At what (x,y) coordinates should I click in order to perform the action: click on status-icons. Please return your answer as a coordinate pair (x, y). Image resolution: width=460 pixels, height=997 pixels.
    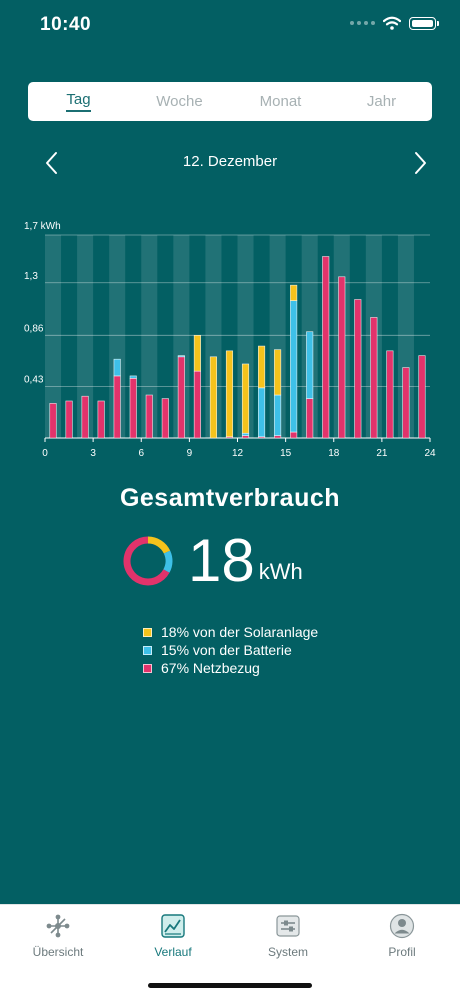
    Looking at the image, I should click on (394, 23).